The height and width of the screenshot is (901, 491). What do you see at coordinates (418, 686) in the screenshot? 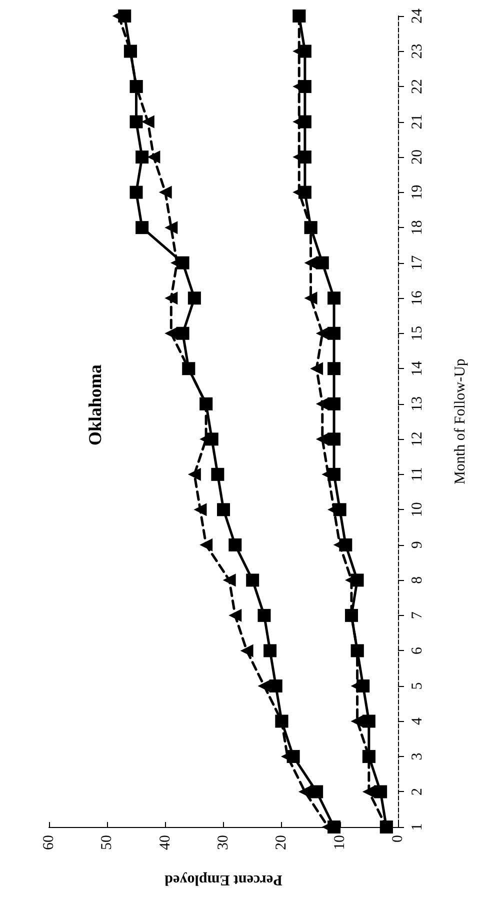
I see `y-tick-label: 5` at bounding box center [418, 686].